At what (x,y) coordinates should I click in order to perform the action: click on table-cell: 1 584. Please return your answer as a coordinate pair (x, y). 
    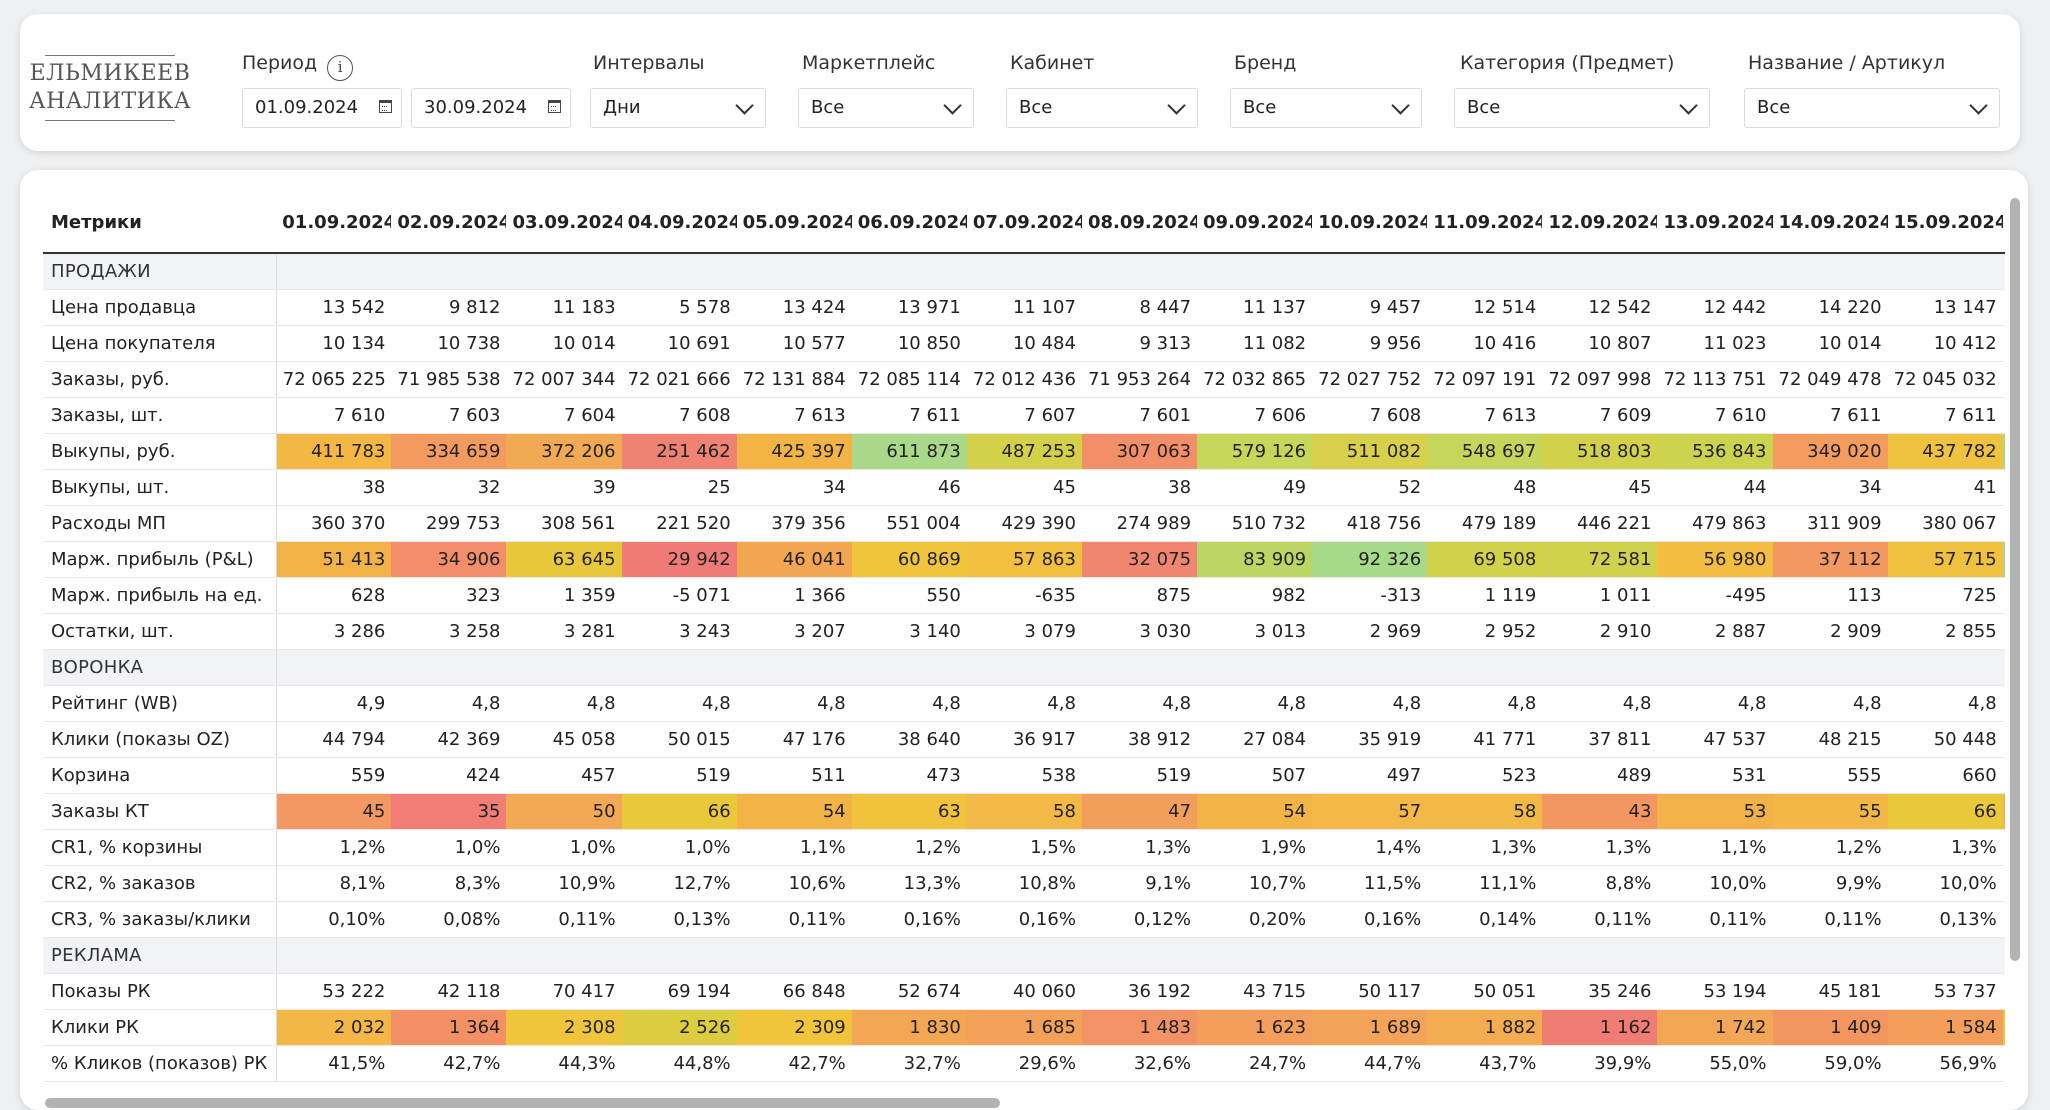
    Looking at the image, I should click on (1945, 1027).